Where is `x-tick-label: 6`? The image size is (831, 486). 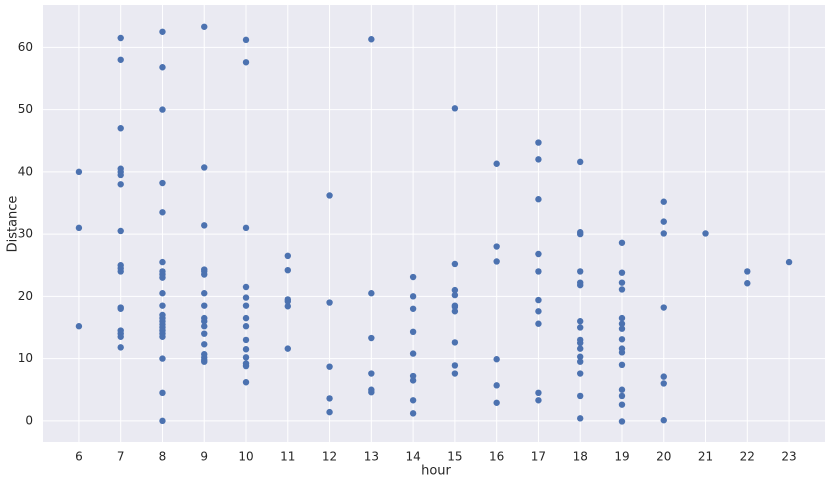
x-tick-label: 6 is located at coordinates (79, 457).